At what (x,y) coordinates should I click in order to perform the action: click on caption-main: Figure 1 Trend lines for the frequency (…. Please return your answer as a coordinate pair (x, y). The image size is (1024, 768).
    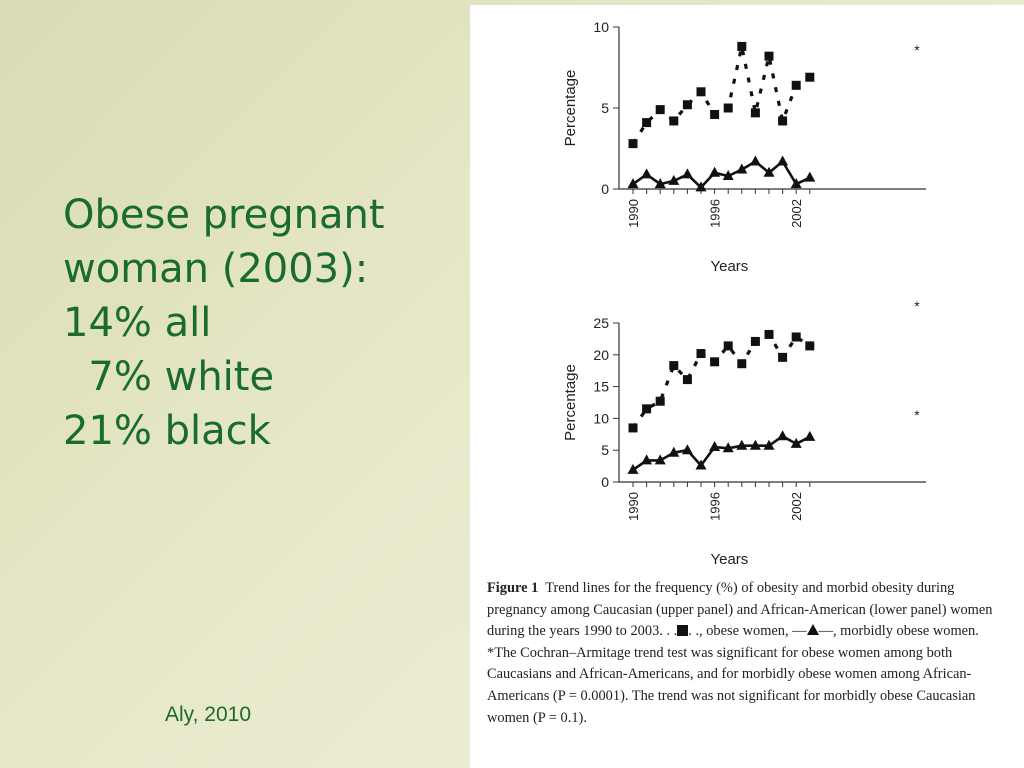
    Looking at the image, I should click on (749, 610).